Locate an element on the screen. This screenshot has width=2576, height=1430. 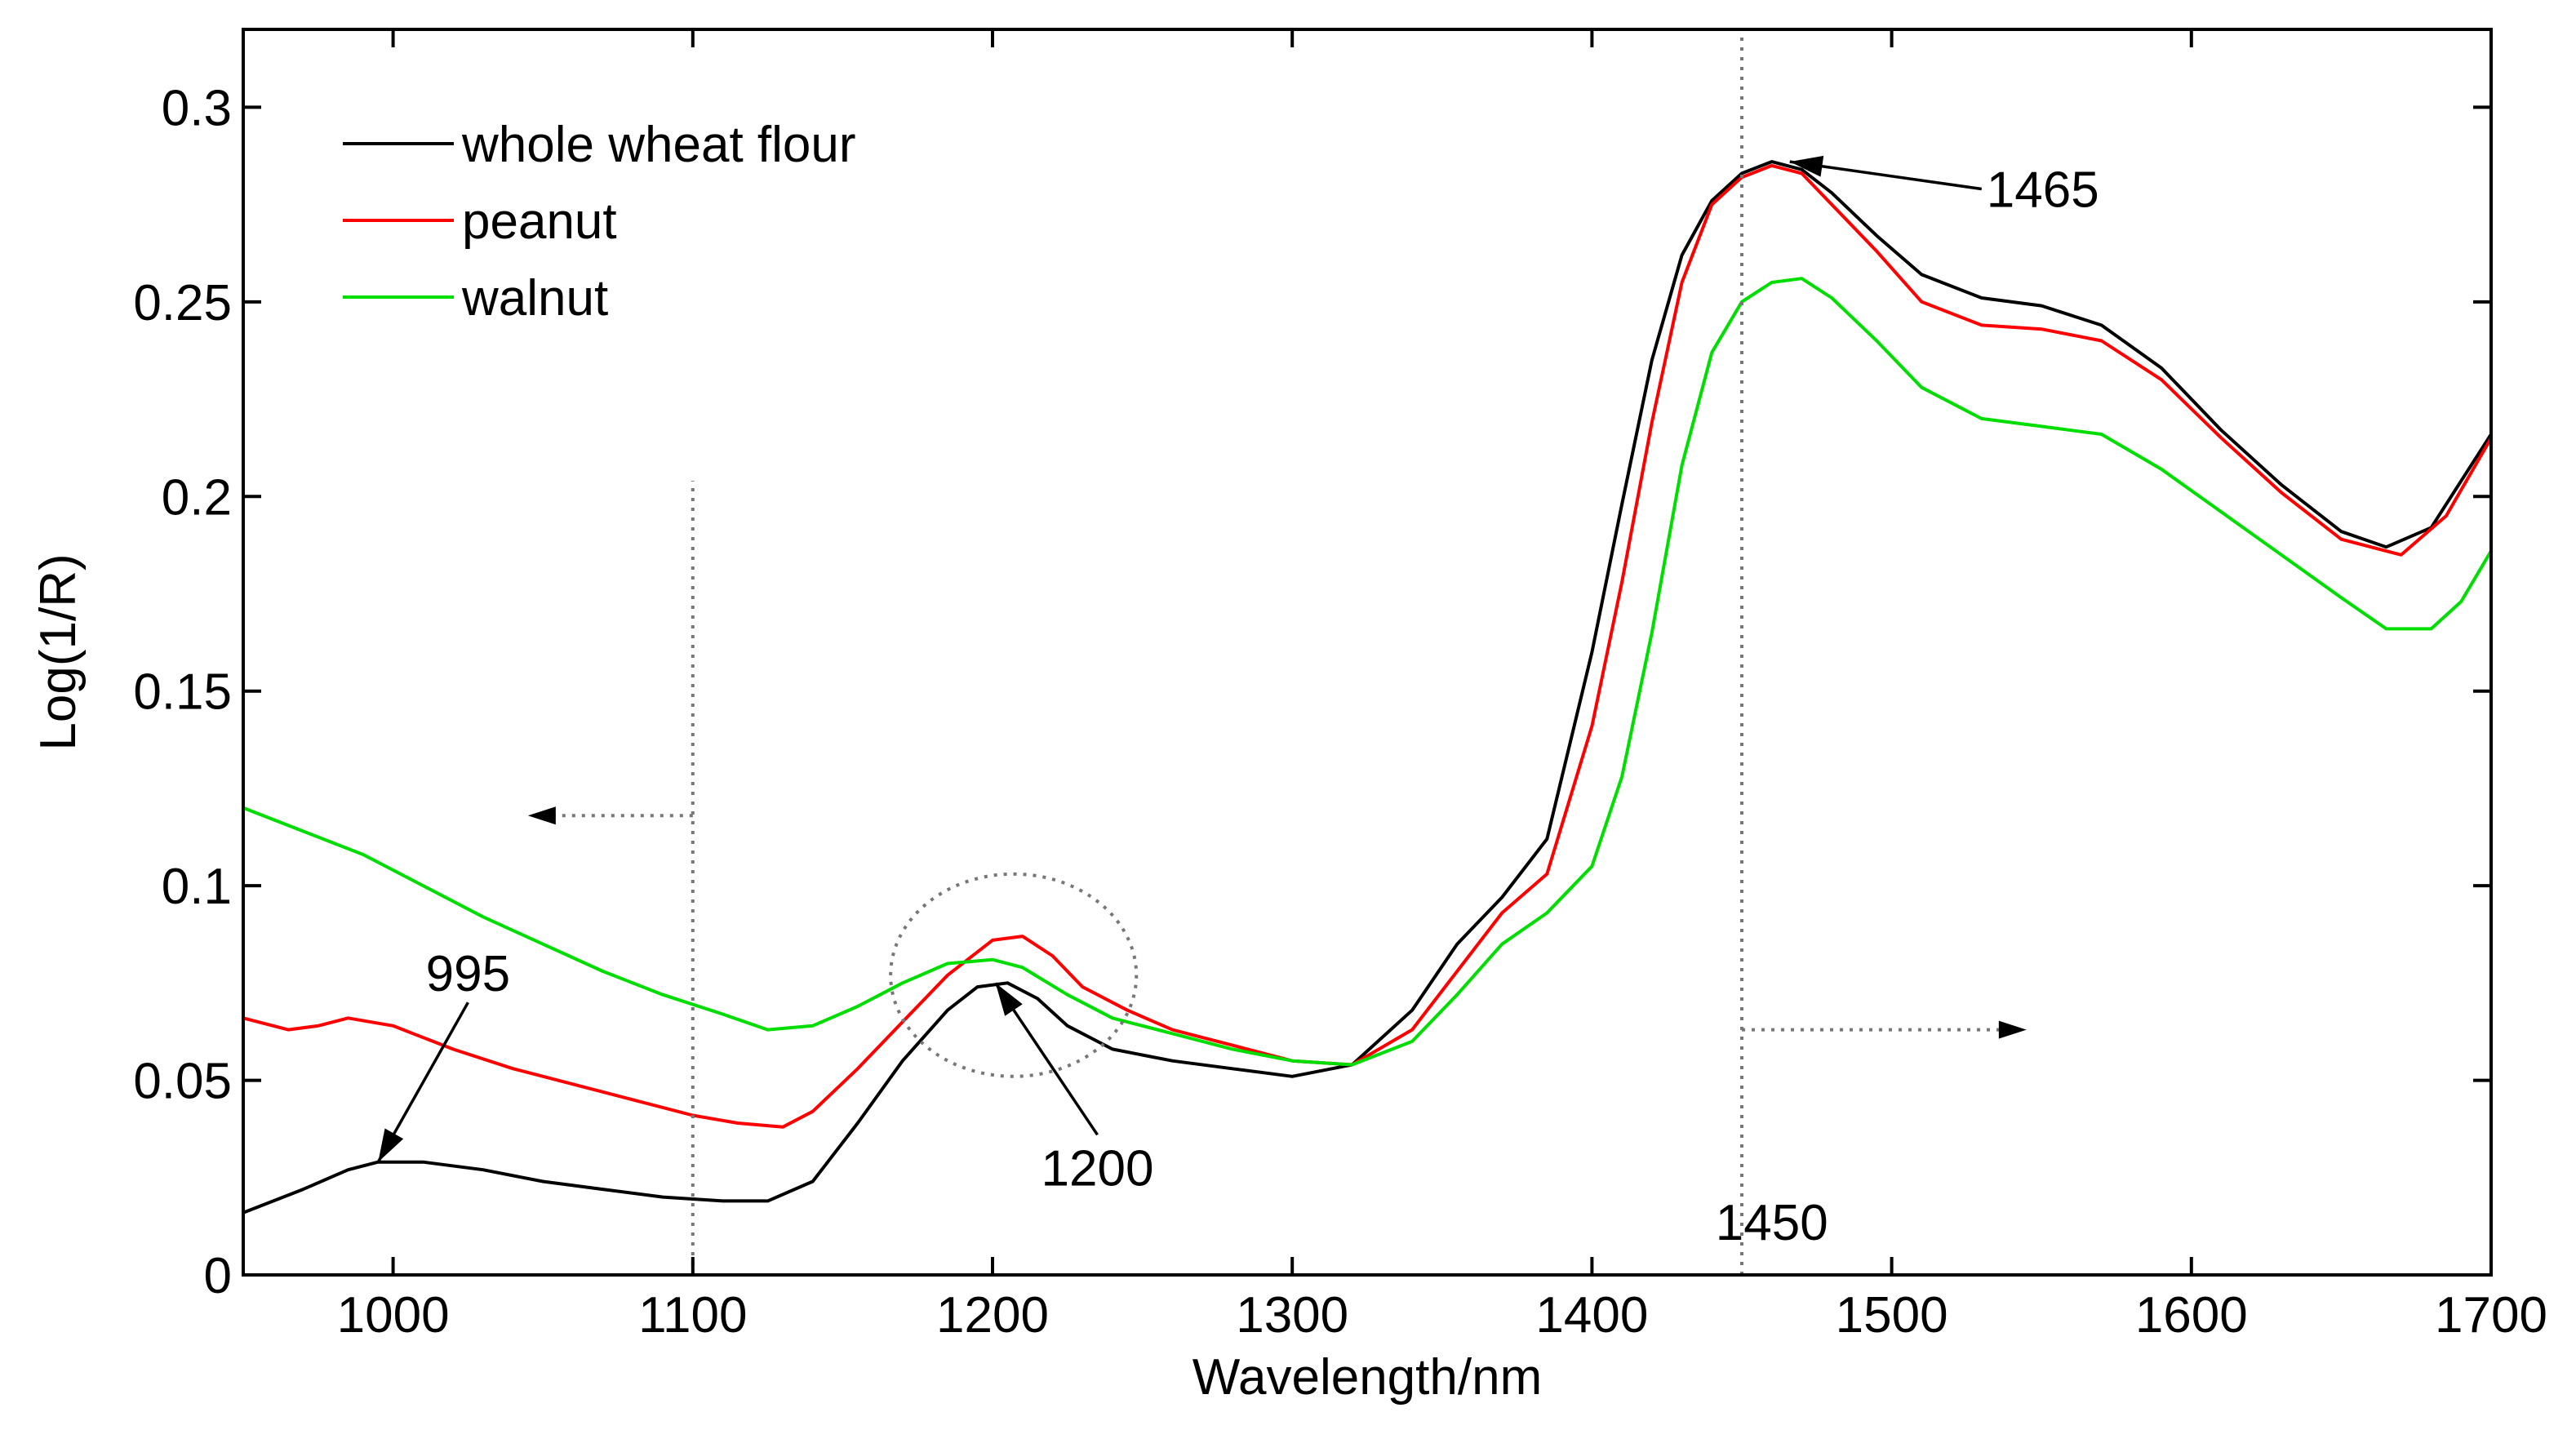
highlight-circle is located at coordinates (1014, 975).